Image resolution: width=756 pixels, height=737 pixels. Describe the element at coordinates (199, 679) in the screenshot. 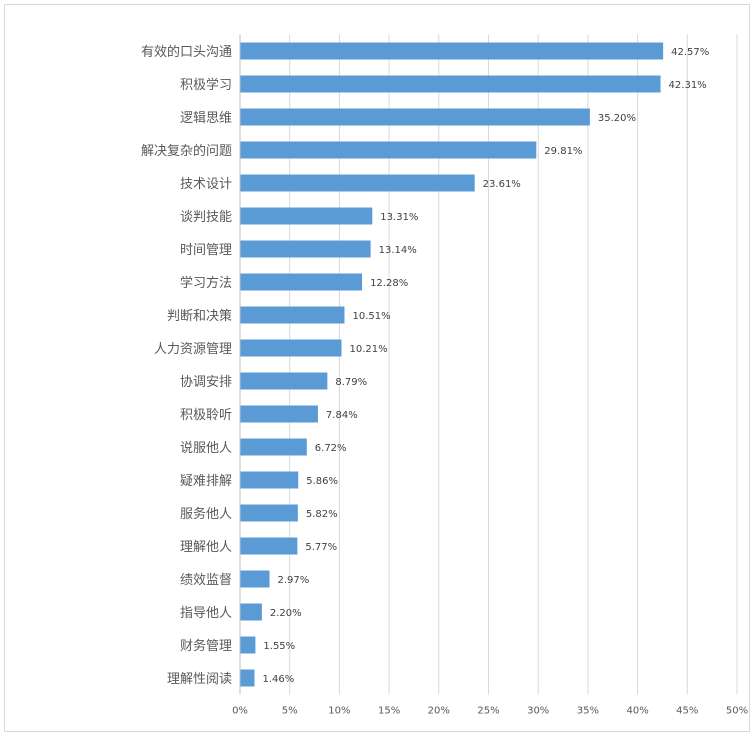

I see `category-label: 理解性阅读` at that location.